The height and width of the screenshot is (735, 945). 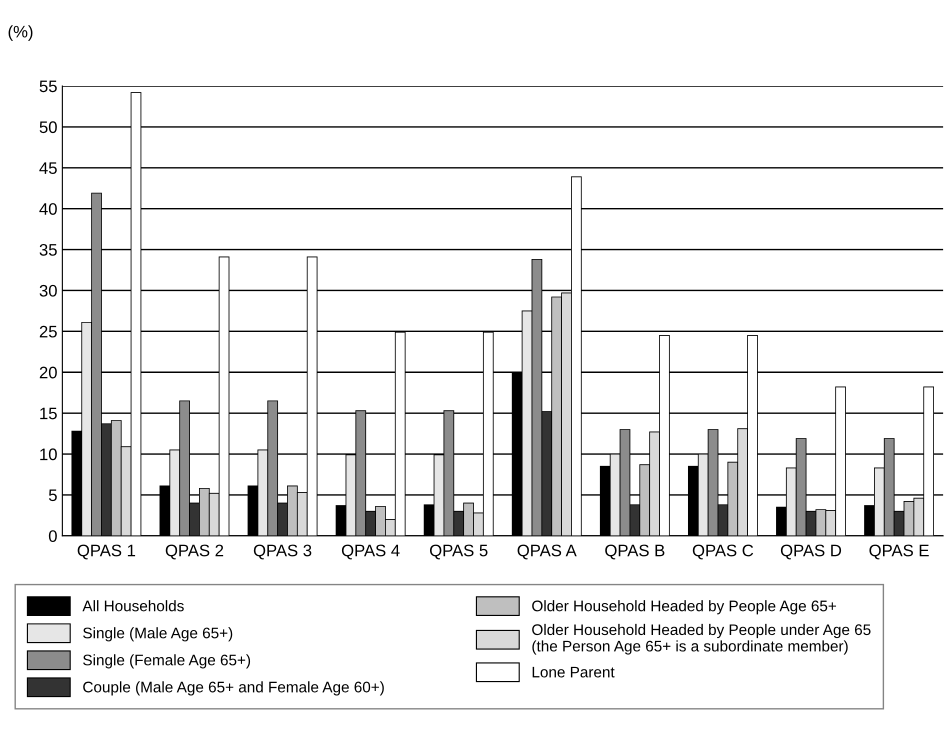 I want to click on y-tick-label: 15, so click(x=48, y=414).